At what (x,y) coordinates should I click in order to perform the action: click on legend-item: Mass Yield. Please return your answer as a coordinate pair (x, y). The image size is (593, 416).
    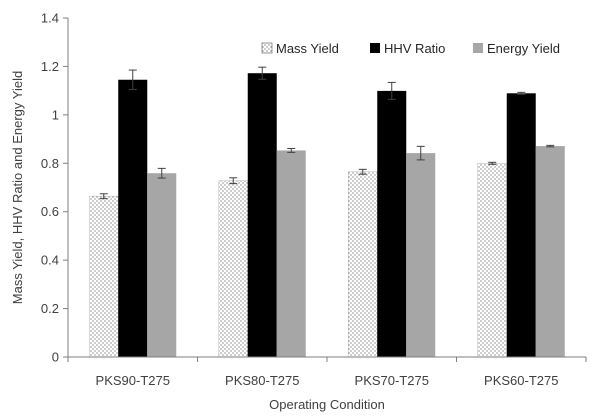
    Looking at the image, I should click on (300, 48).